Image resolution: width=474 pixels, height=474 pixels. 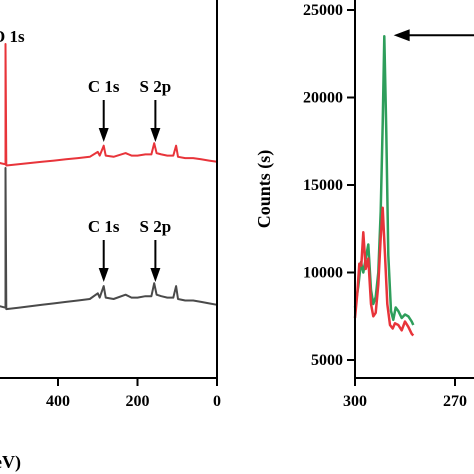 I want to click on right-y-tick-label: 10000, so click(x=323, y=273).